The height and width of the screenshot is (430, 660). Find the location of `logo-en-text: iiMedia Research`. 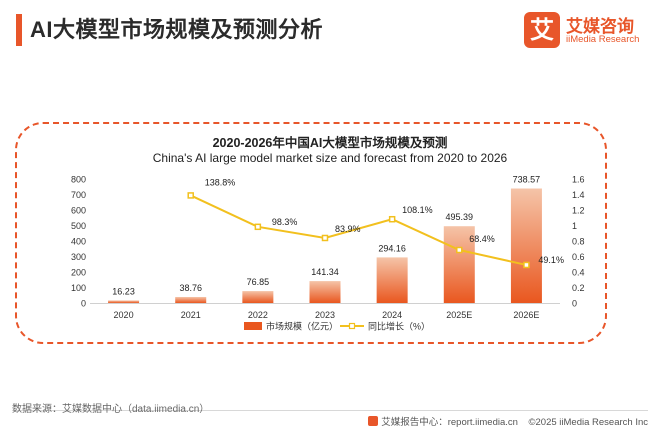

logo-en-text: iiMedia Research is located at coordinates (603, 39).